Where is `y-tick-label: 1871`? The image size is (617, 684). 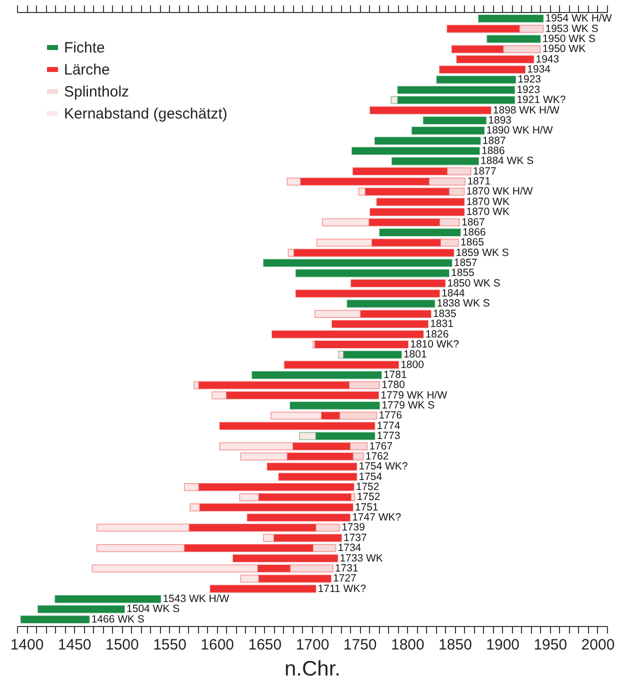 y-tick-label: 1871 is located at coordinates (479, 182).